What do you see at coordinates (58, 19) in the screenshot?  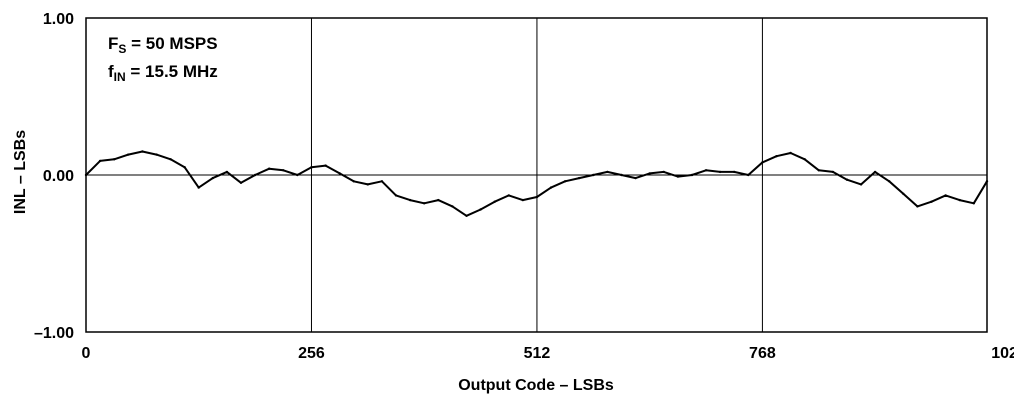 I see `y-tick-label: 1.00` at bounding box center [58, 19].